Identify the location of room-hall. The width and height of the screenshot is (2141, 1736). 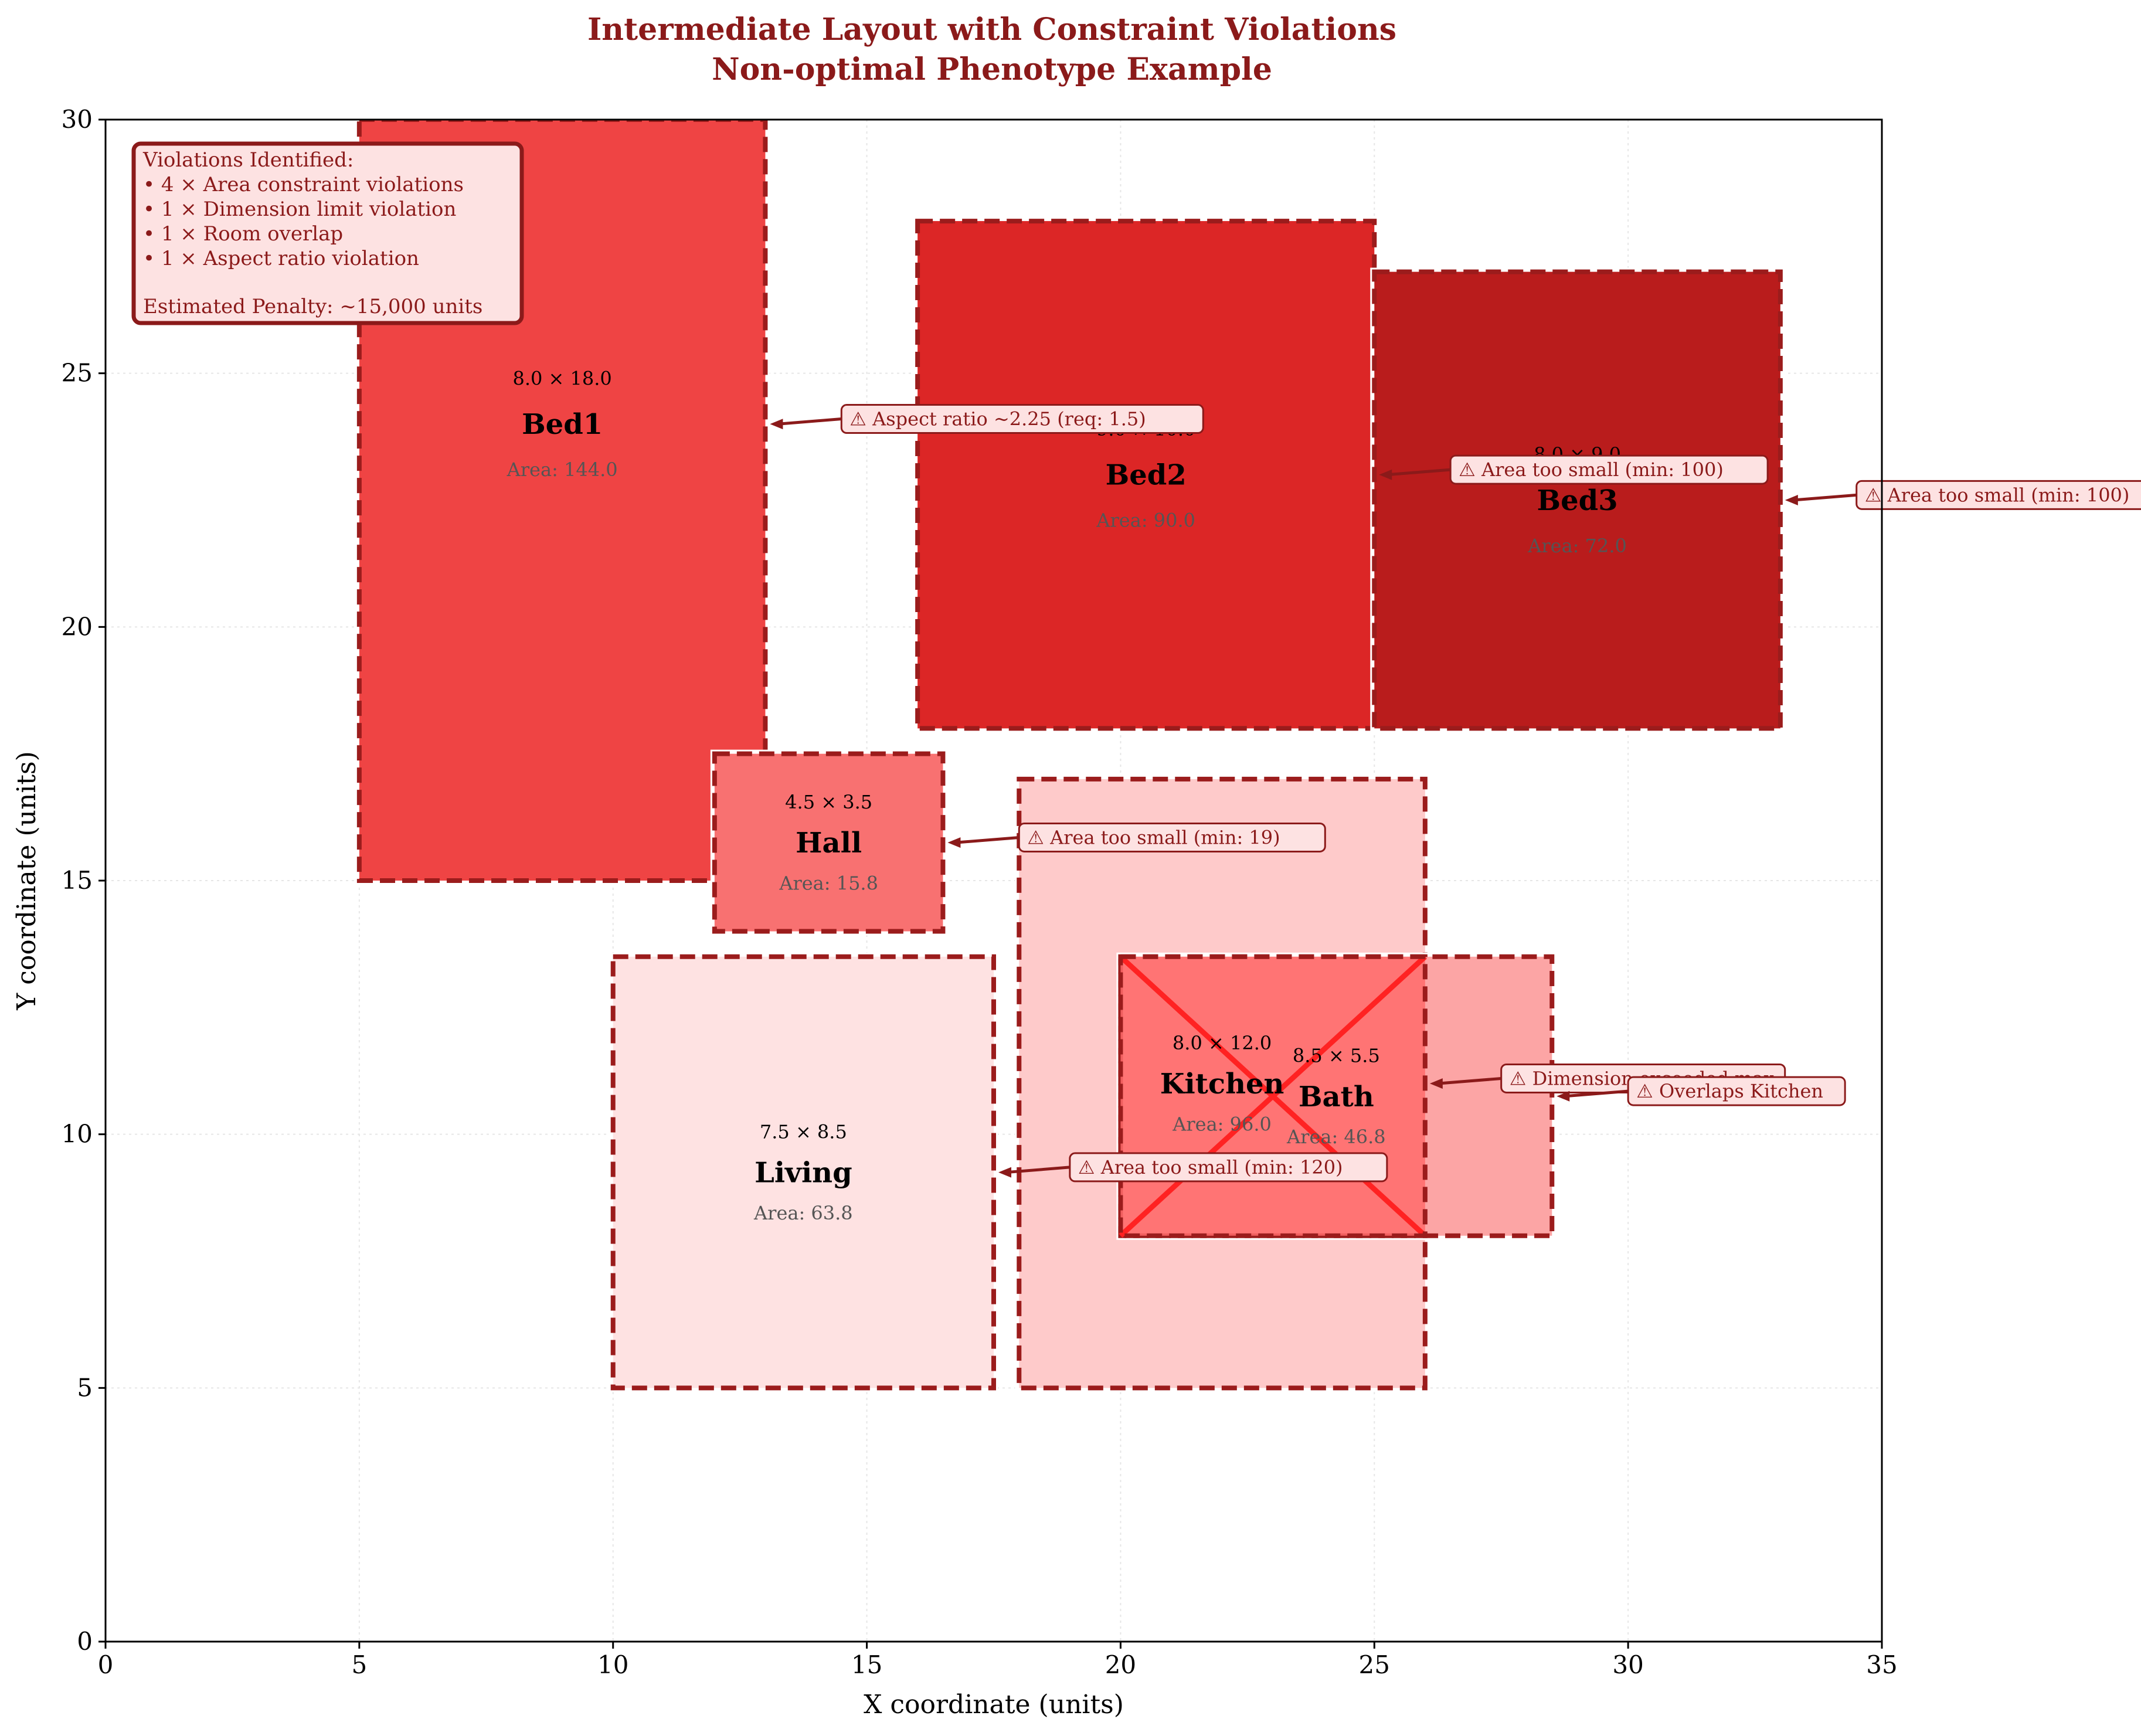
(829, 842).